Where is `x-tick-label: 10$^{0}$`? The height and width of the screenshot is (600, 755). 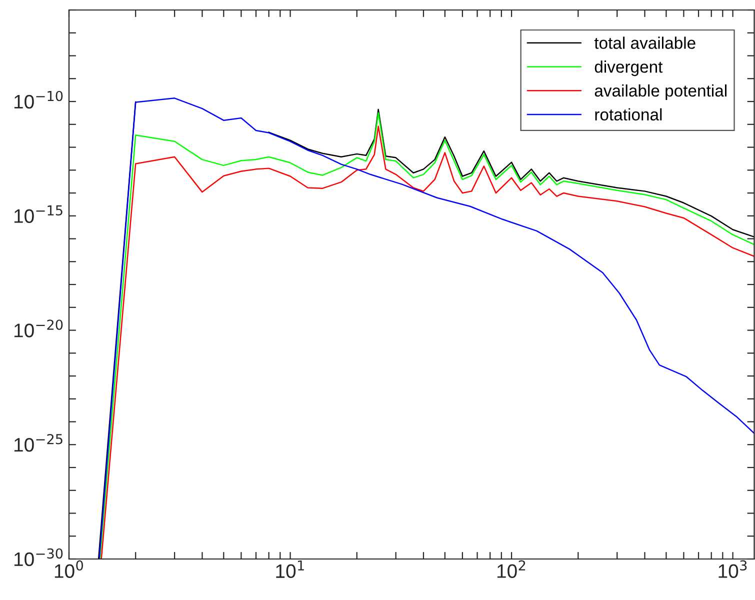 x-tick-label: 10$^{0}$ is located at coordinates (69, 569).